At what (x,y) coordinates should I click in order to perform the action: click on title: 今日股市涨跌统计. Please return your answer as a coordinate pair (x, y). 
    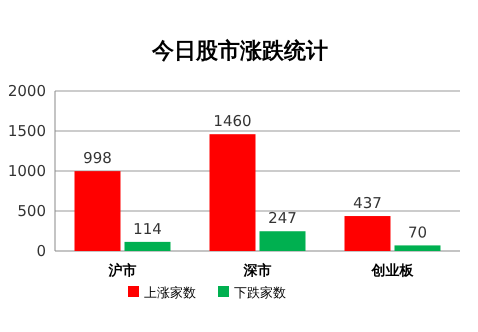
    Looking at the image, I should click on (240, 51).